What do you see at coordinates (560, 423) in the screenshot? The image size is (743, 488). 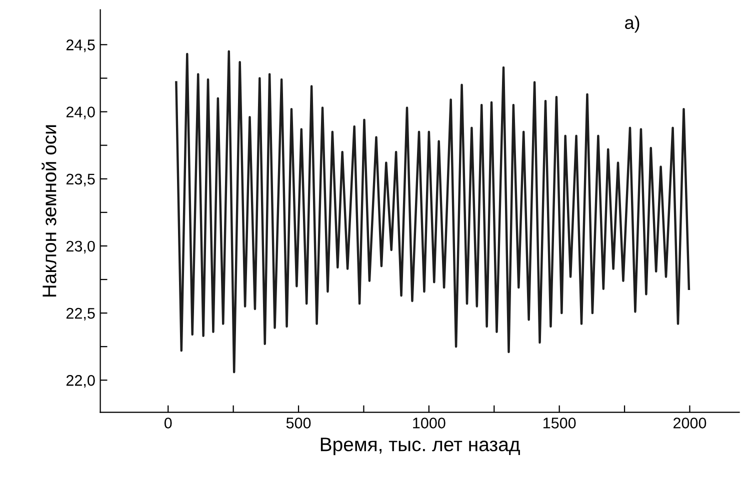 I see `x-tick-label: 1500` at bounding box center [560, 423].